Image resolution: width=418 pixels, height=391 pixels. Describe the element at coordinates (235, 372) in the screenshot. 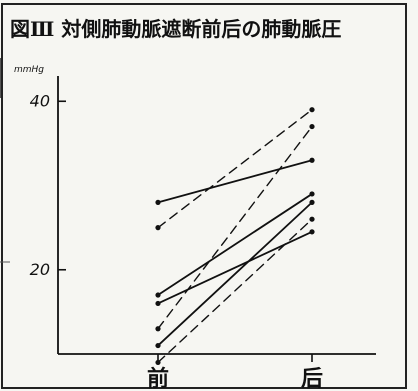

I see `x-categories: 前后` at that location.